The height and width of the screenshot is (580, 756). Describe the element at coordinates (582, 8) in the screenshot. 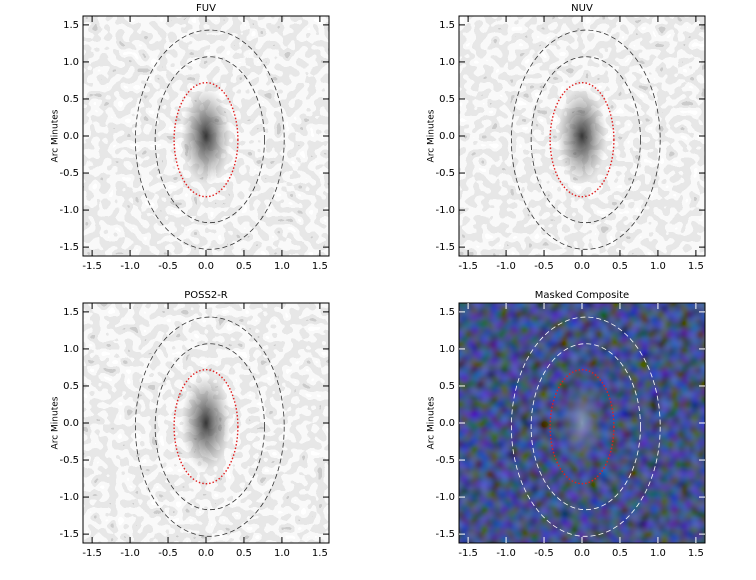

I see `panel-title: NUV` at that location.